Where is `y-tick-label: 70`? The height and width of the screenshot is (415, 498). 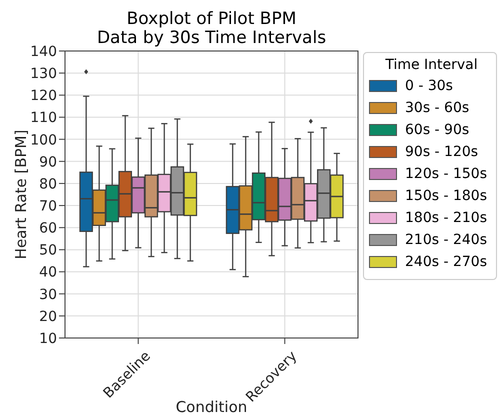
y-tick-label: 70 is located at coordinates (48, 206).